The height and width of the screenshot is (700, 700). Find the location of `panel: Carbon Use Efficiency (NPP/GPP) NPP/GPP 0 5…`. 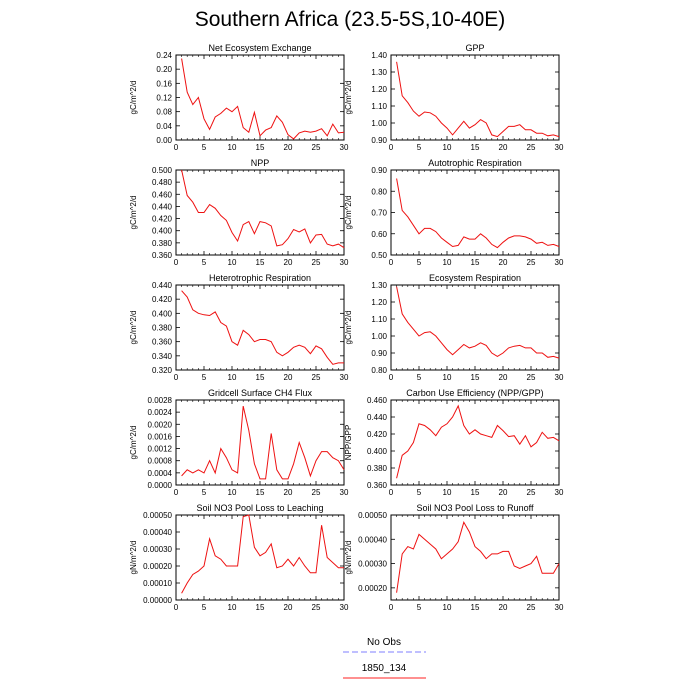

panel: Carbon Use Efficiency (NPP/GPP) NPP/GPP 0 5… is located at coordinates (454, 442).